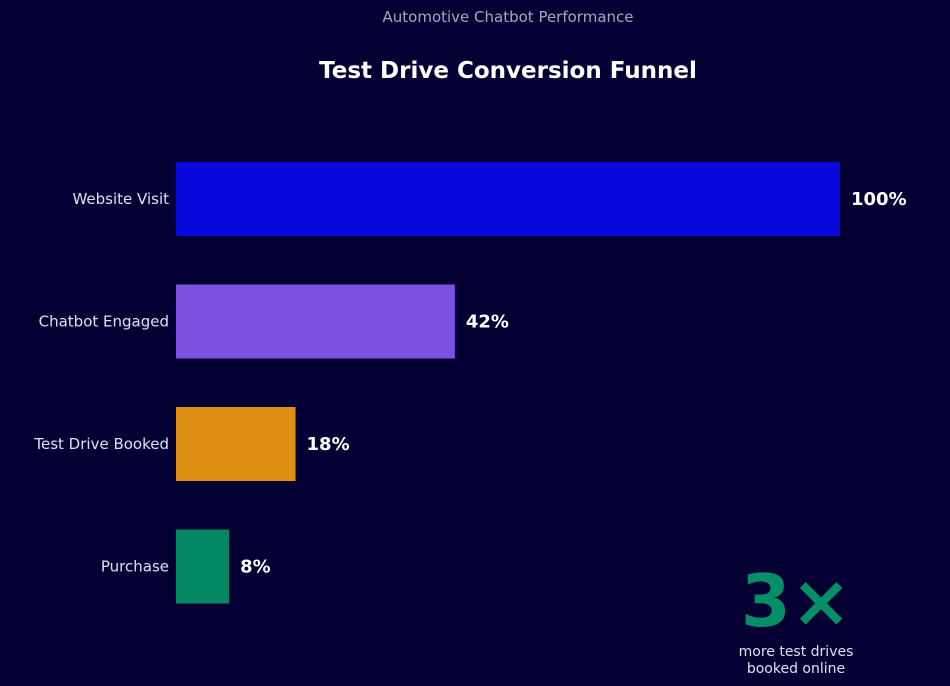 Image resolution: width=950 pixels, height=686 pixels. Describe the element at coordinates (101, 444) in the screenshot. I see `category-label-2: Test Drive Booked` at that location.